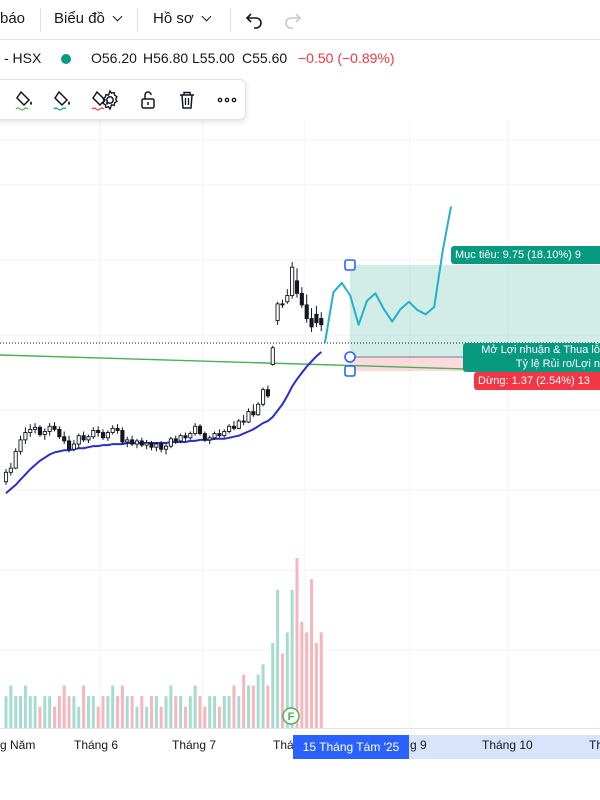  Describe the element at coordinates (504, 747) in the screenshot. I see `x-range-highlight` at that location.